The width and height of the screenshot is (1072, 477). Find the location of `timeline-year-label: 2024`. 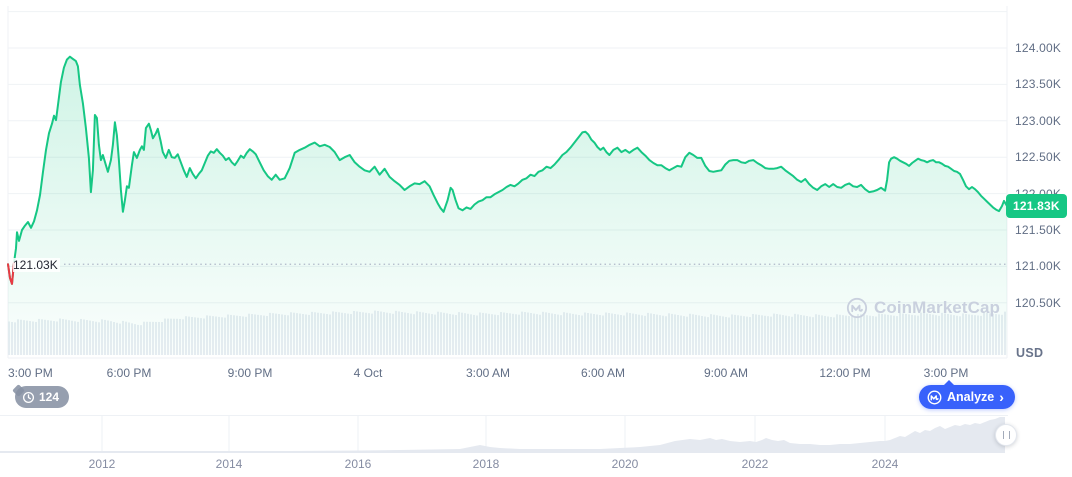

timeline-year-label: 2024 is located at coordinates (885, 464).